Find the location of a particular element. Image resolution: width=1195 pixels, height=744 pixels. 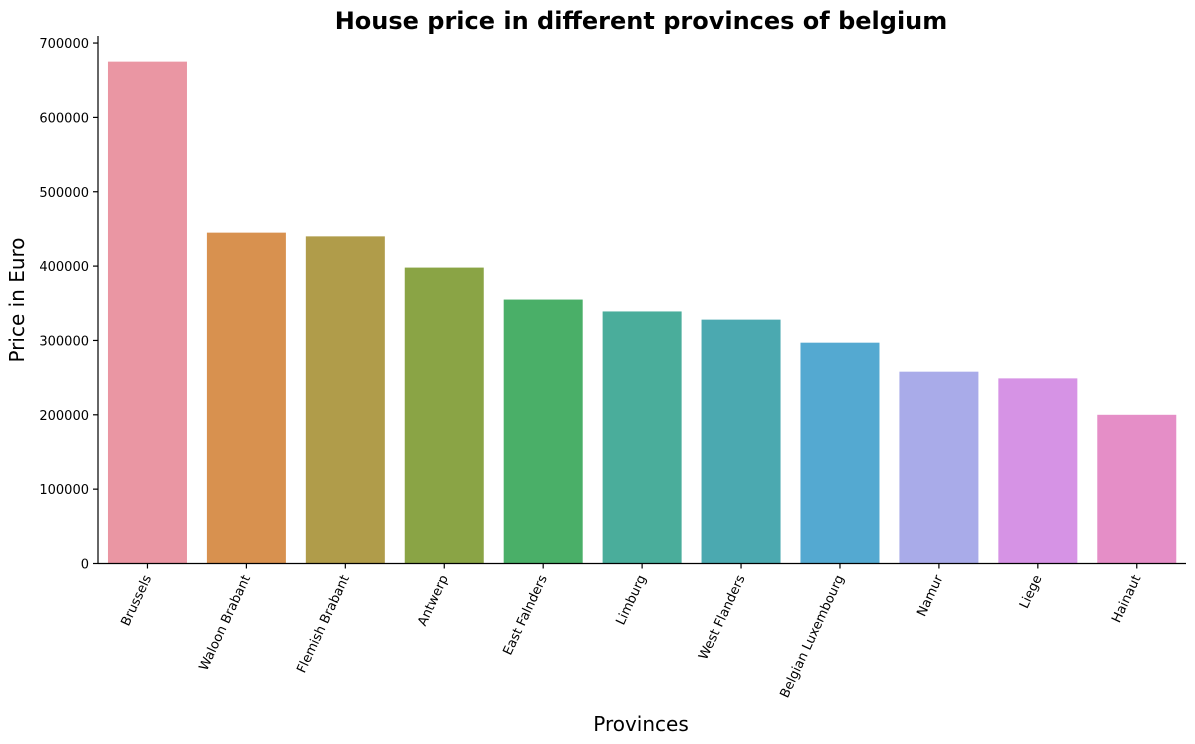

y-tick-label: 500000 is located at coordinates (64, 193).